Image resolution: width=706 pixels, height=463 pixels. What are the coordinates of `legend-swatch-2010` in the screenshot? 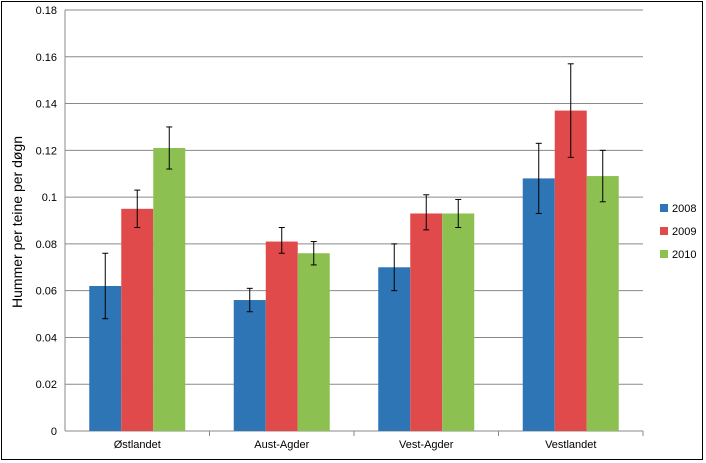 It's located at (664, 254).